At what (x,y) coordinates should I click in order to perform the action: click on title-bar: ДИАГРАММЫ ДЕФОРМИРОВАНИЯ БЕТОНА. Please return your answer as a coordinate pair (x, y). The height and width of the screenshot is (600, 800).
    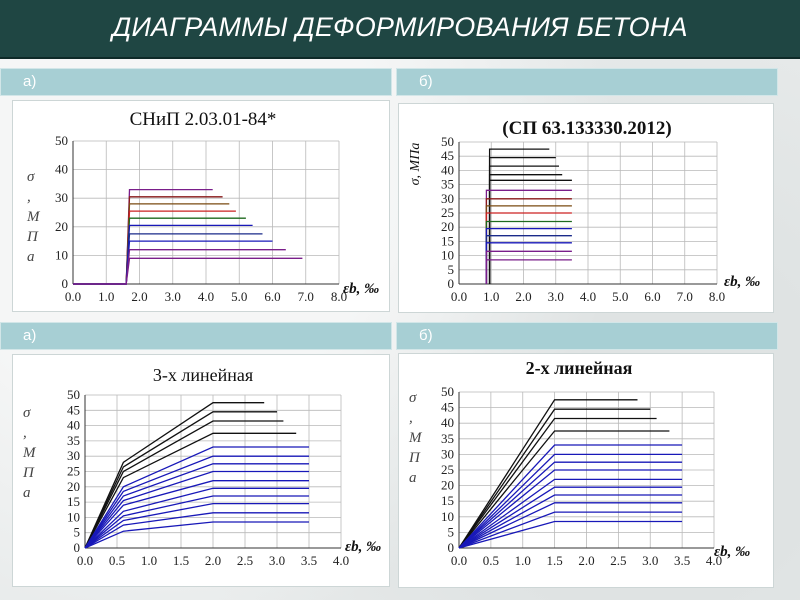
    Looking at the image, I should click on (400, 29).